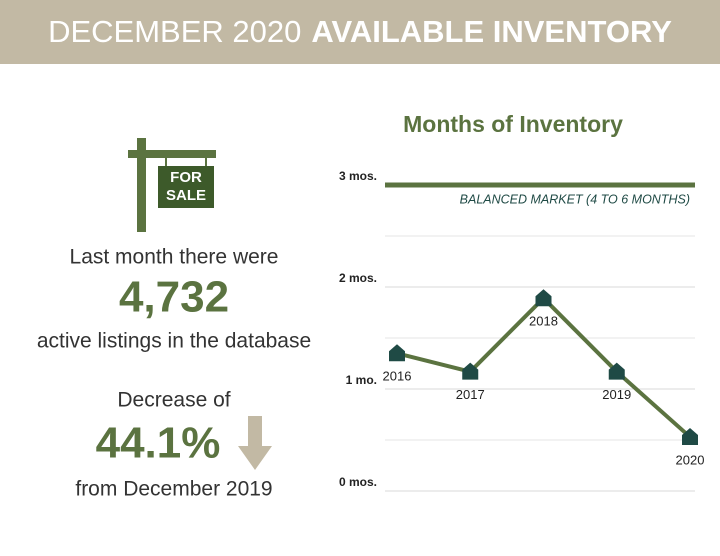 Image resolution: width=720 pixels, height=556 pixels. What do you see at coordinates (690, 459) in the screenshot?
I see `x-category-label: 2020` at bounding box center [690, 459].